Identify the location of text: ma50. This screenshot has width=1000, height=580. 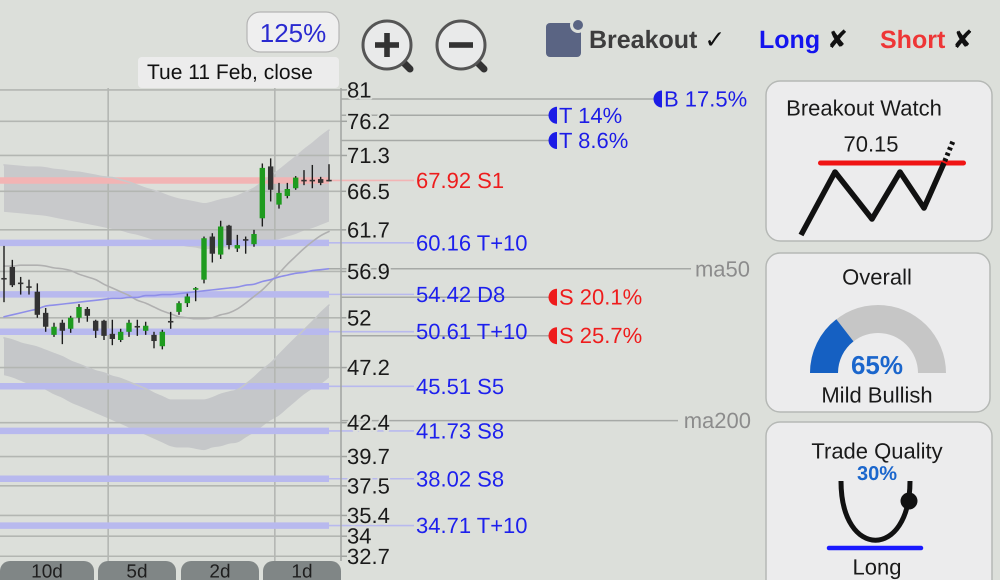
(722, 269).